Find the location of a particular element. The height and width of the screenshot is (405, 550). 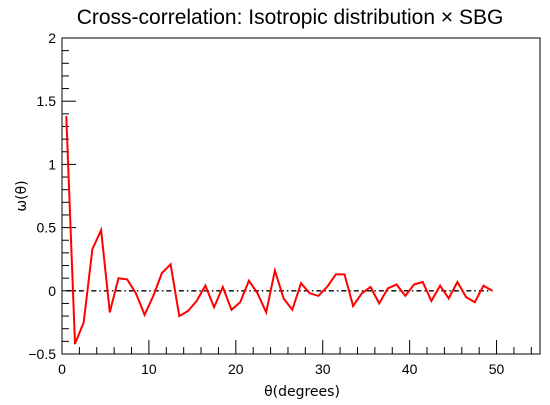

y-tick-label: 0 is located at coordinates (52, 291).